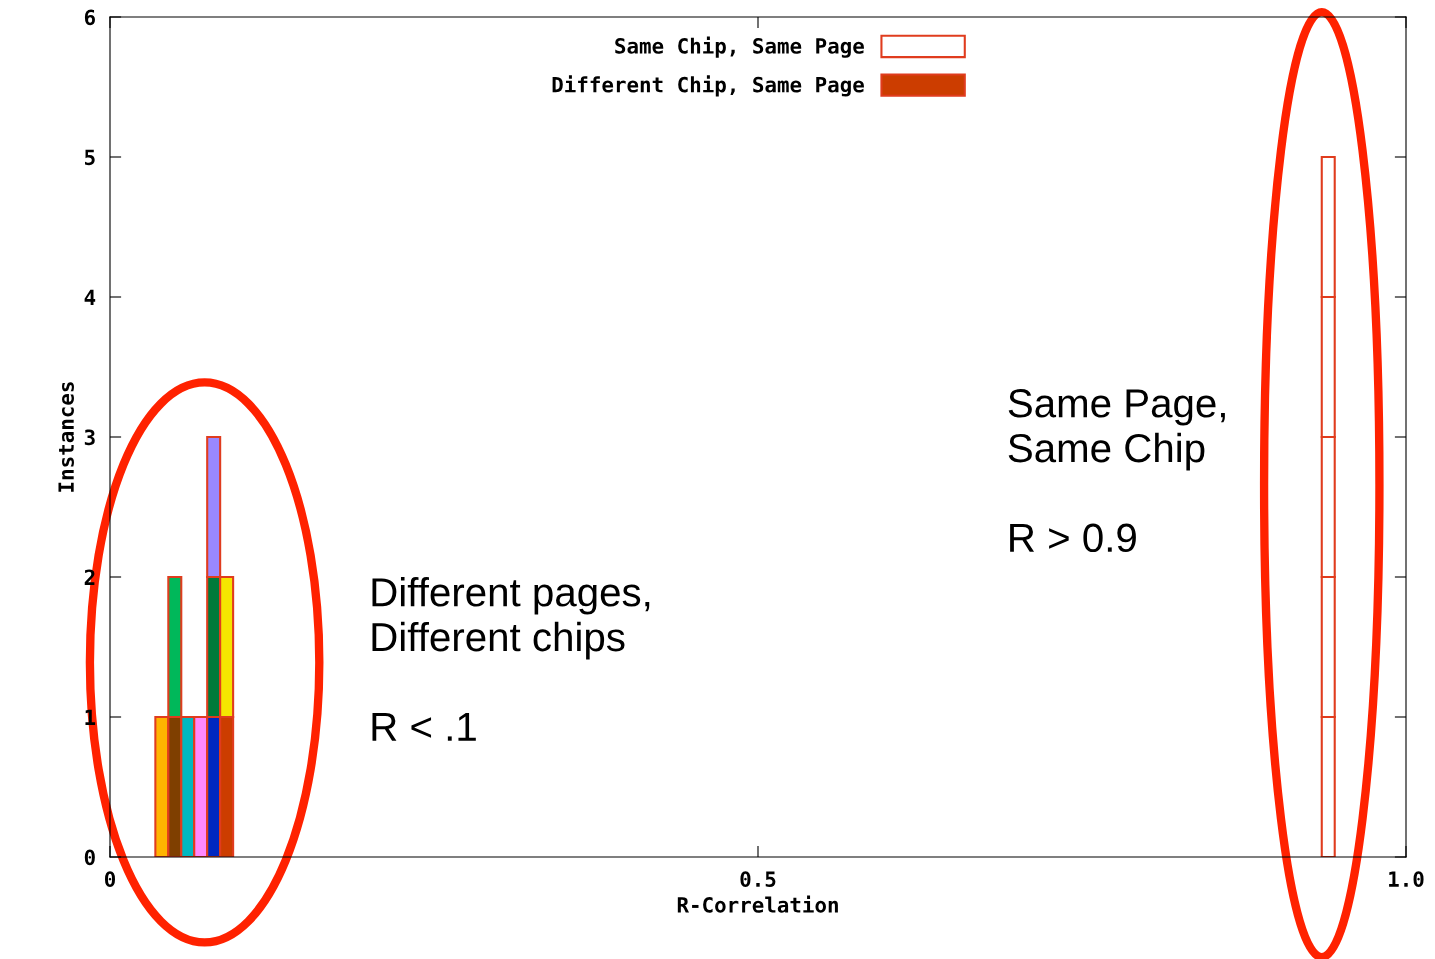 This screenshot has width=1435, height=959. Describe the element at coordinates (90, 157) in the screenshot. I see `y-tick-label: 5` at that location.